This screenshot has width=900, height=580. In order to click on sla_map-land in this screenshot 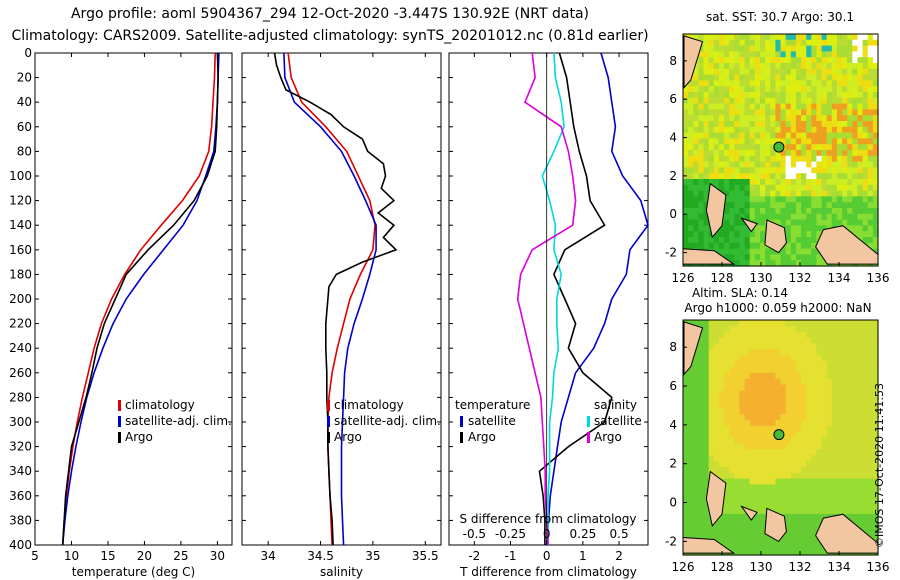, I will do `click(775, 525)`.